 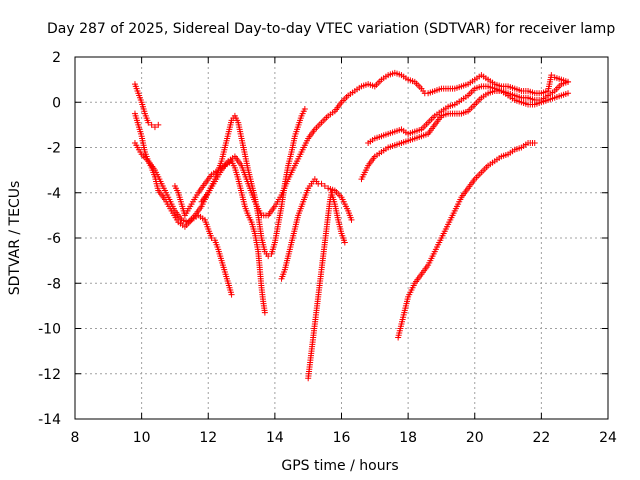 What do you see at coordinates (49, 375) in the screenshot?
I see `y-tick-label: -12` at bounding box center [49, 375].